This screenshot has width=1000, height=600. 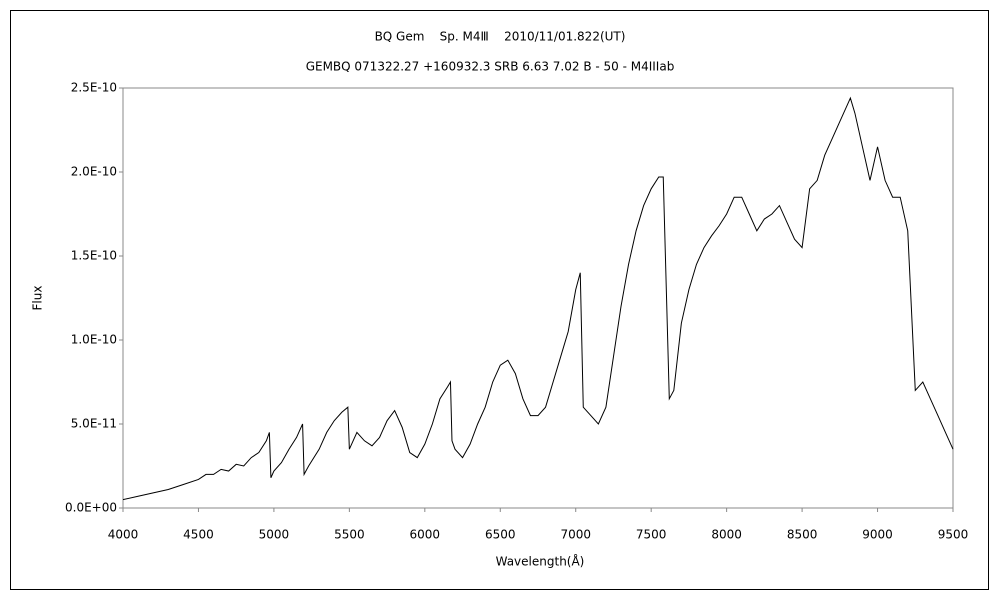 I want to click on chart-title: BQ Gem Sp. M4Ⅲ 2010/11/01.822(UT), so click(x=500, y=37).